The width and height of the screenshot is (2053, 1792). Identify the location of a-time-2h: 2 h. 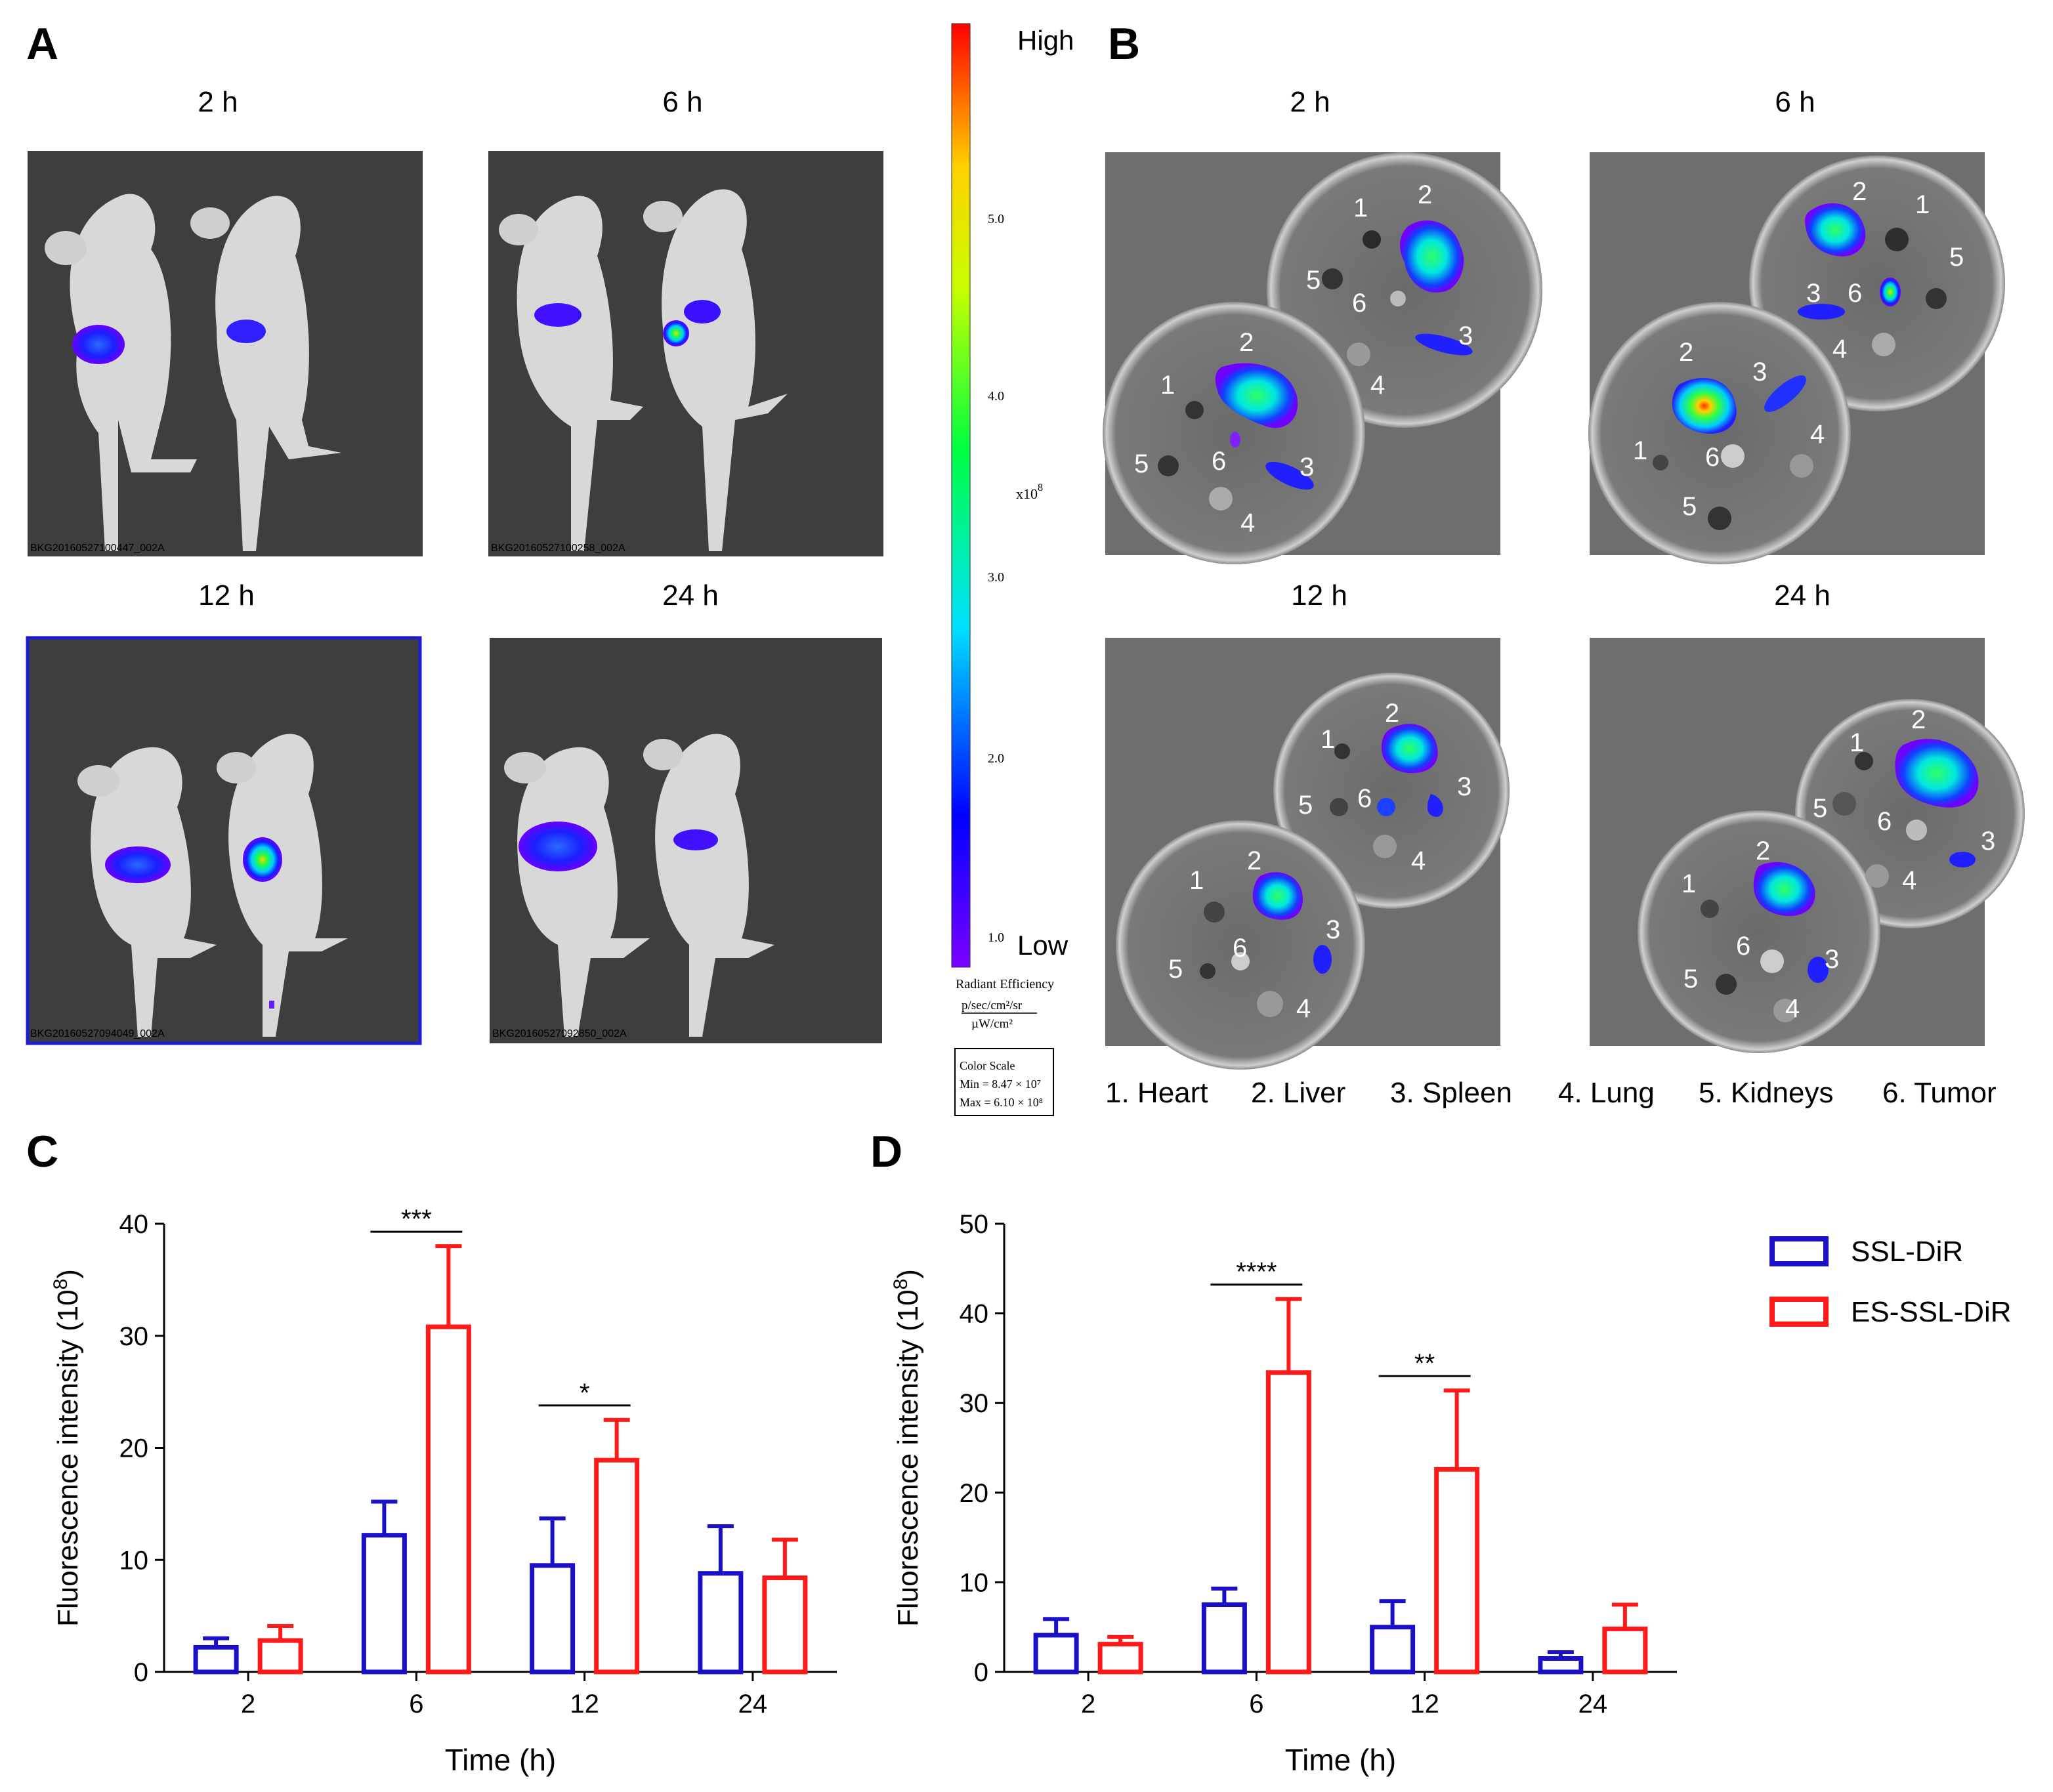
(218, 102).